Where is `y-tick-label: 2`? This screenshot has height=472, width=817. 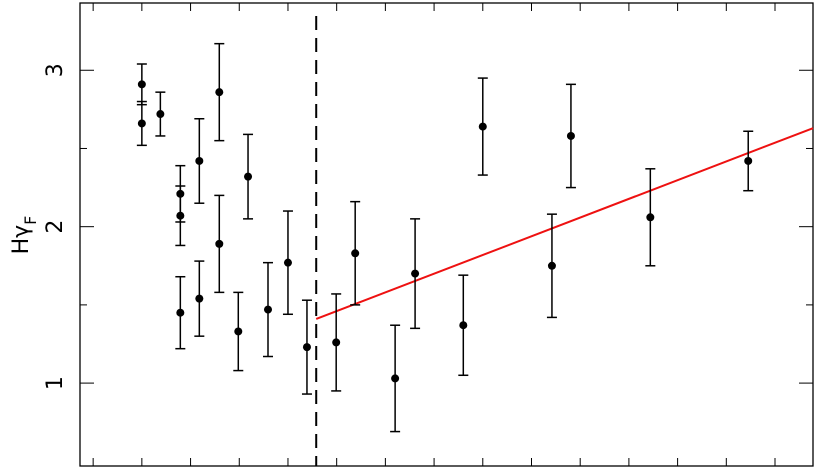
y-tick-label: 2 is located at coordinates (55, 227).